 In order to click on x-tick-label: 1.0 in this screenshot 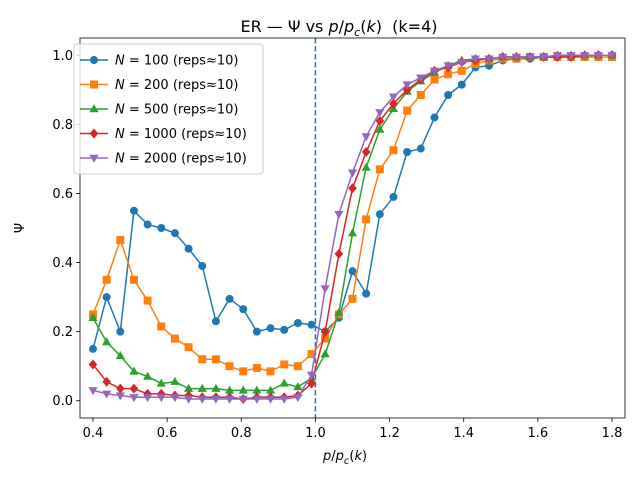, I will do `click(315, 433)`.